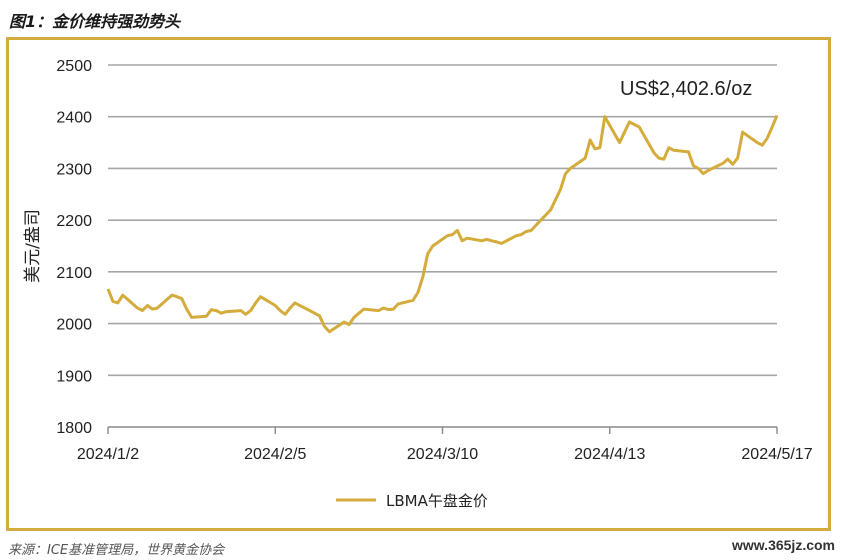 Image resolution: width=841 pixels, height=560 pixels. What do you see at coordinates (783, 545) in the screenshot?
I see `watermark: www.365jz.com` at bounding box center [783, 545].